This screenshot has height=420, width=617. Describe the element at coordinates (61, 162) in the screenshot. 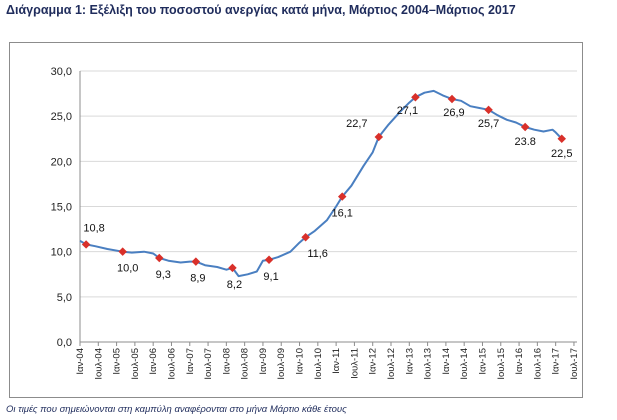

I see `y-tick-label: 20,0` at that location.